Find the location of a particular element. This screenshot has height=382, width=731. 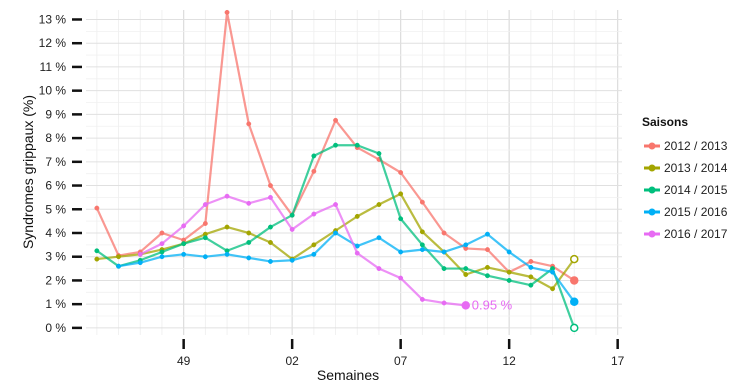

x-tick-label: 12 is located at coordinates (509, 361).